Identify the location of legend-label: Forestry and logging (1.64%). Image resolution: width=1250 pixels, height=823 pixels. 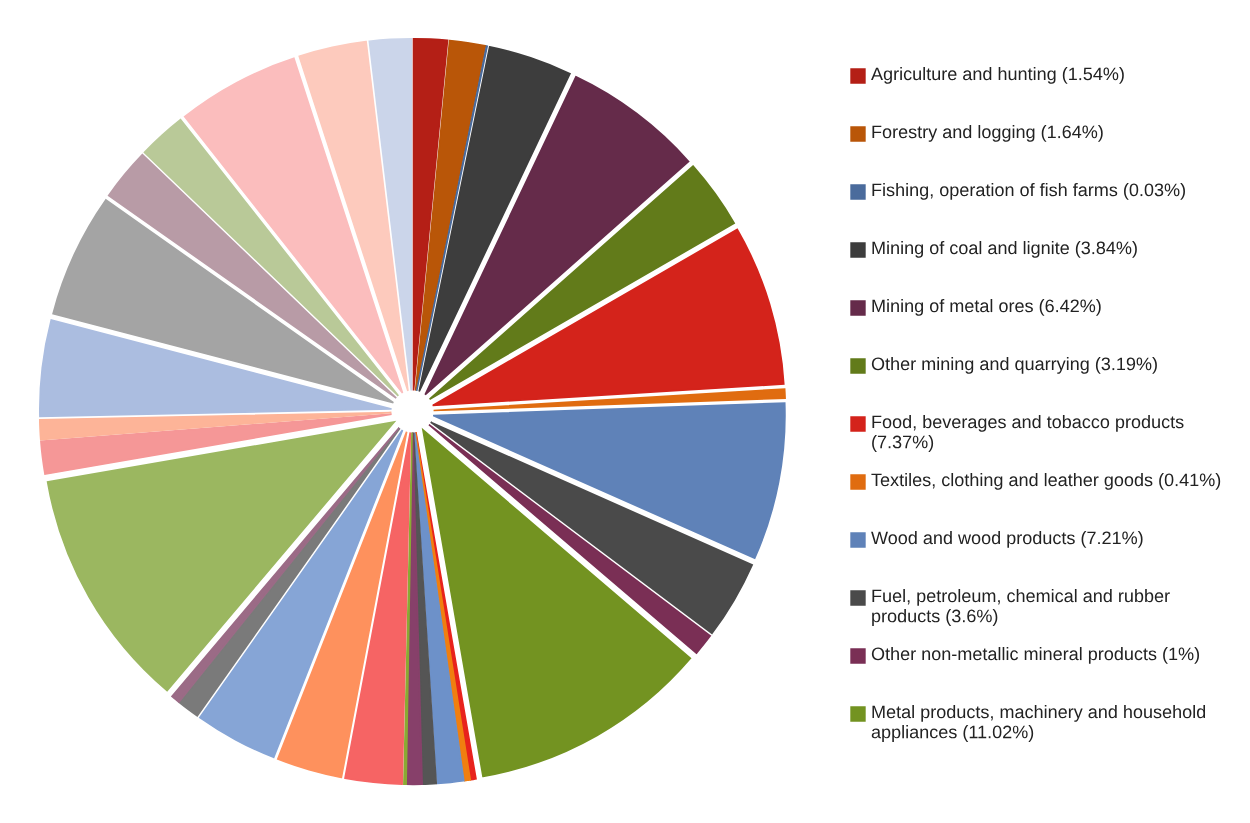
(987, 133).